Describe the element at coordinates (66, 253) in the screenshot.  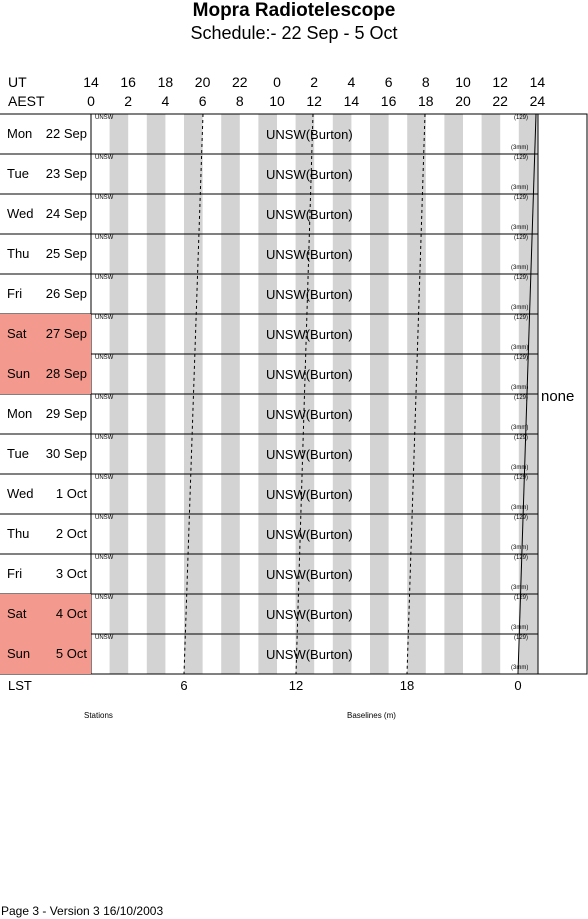
I see `day-date: 25 Sep` at that location.